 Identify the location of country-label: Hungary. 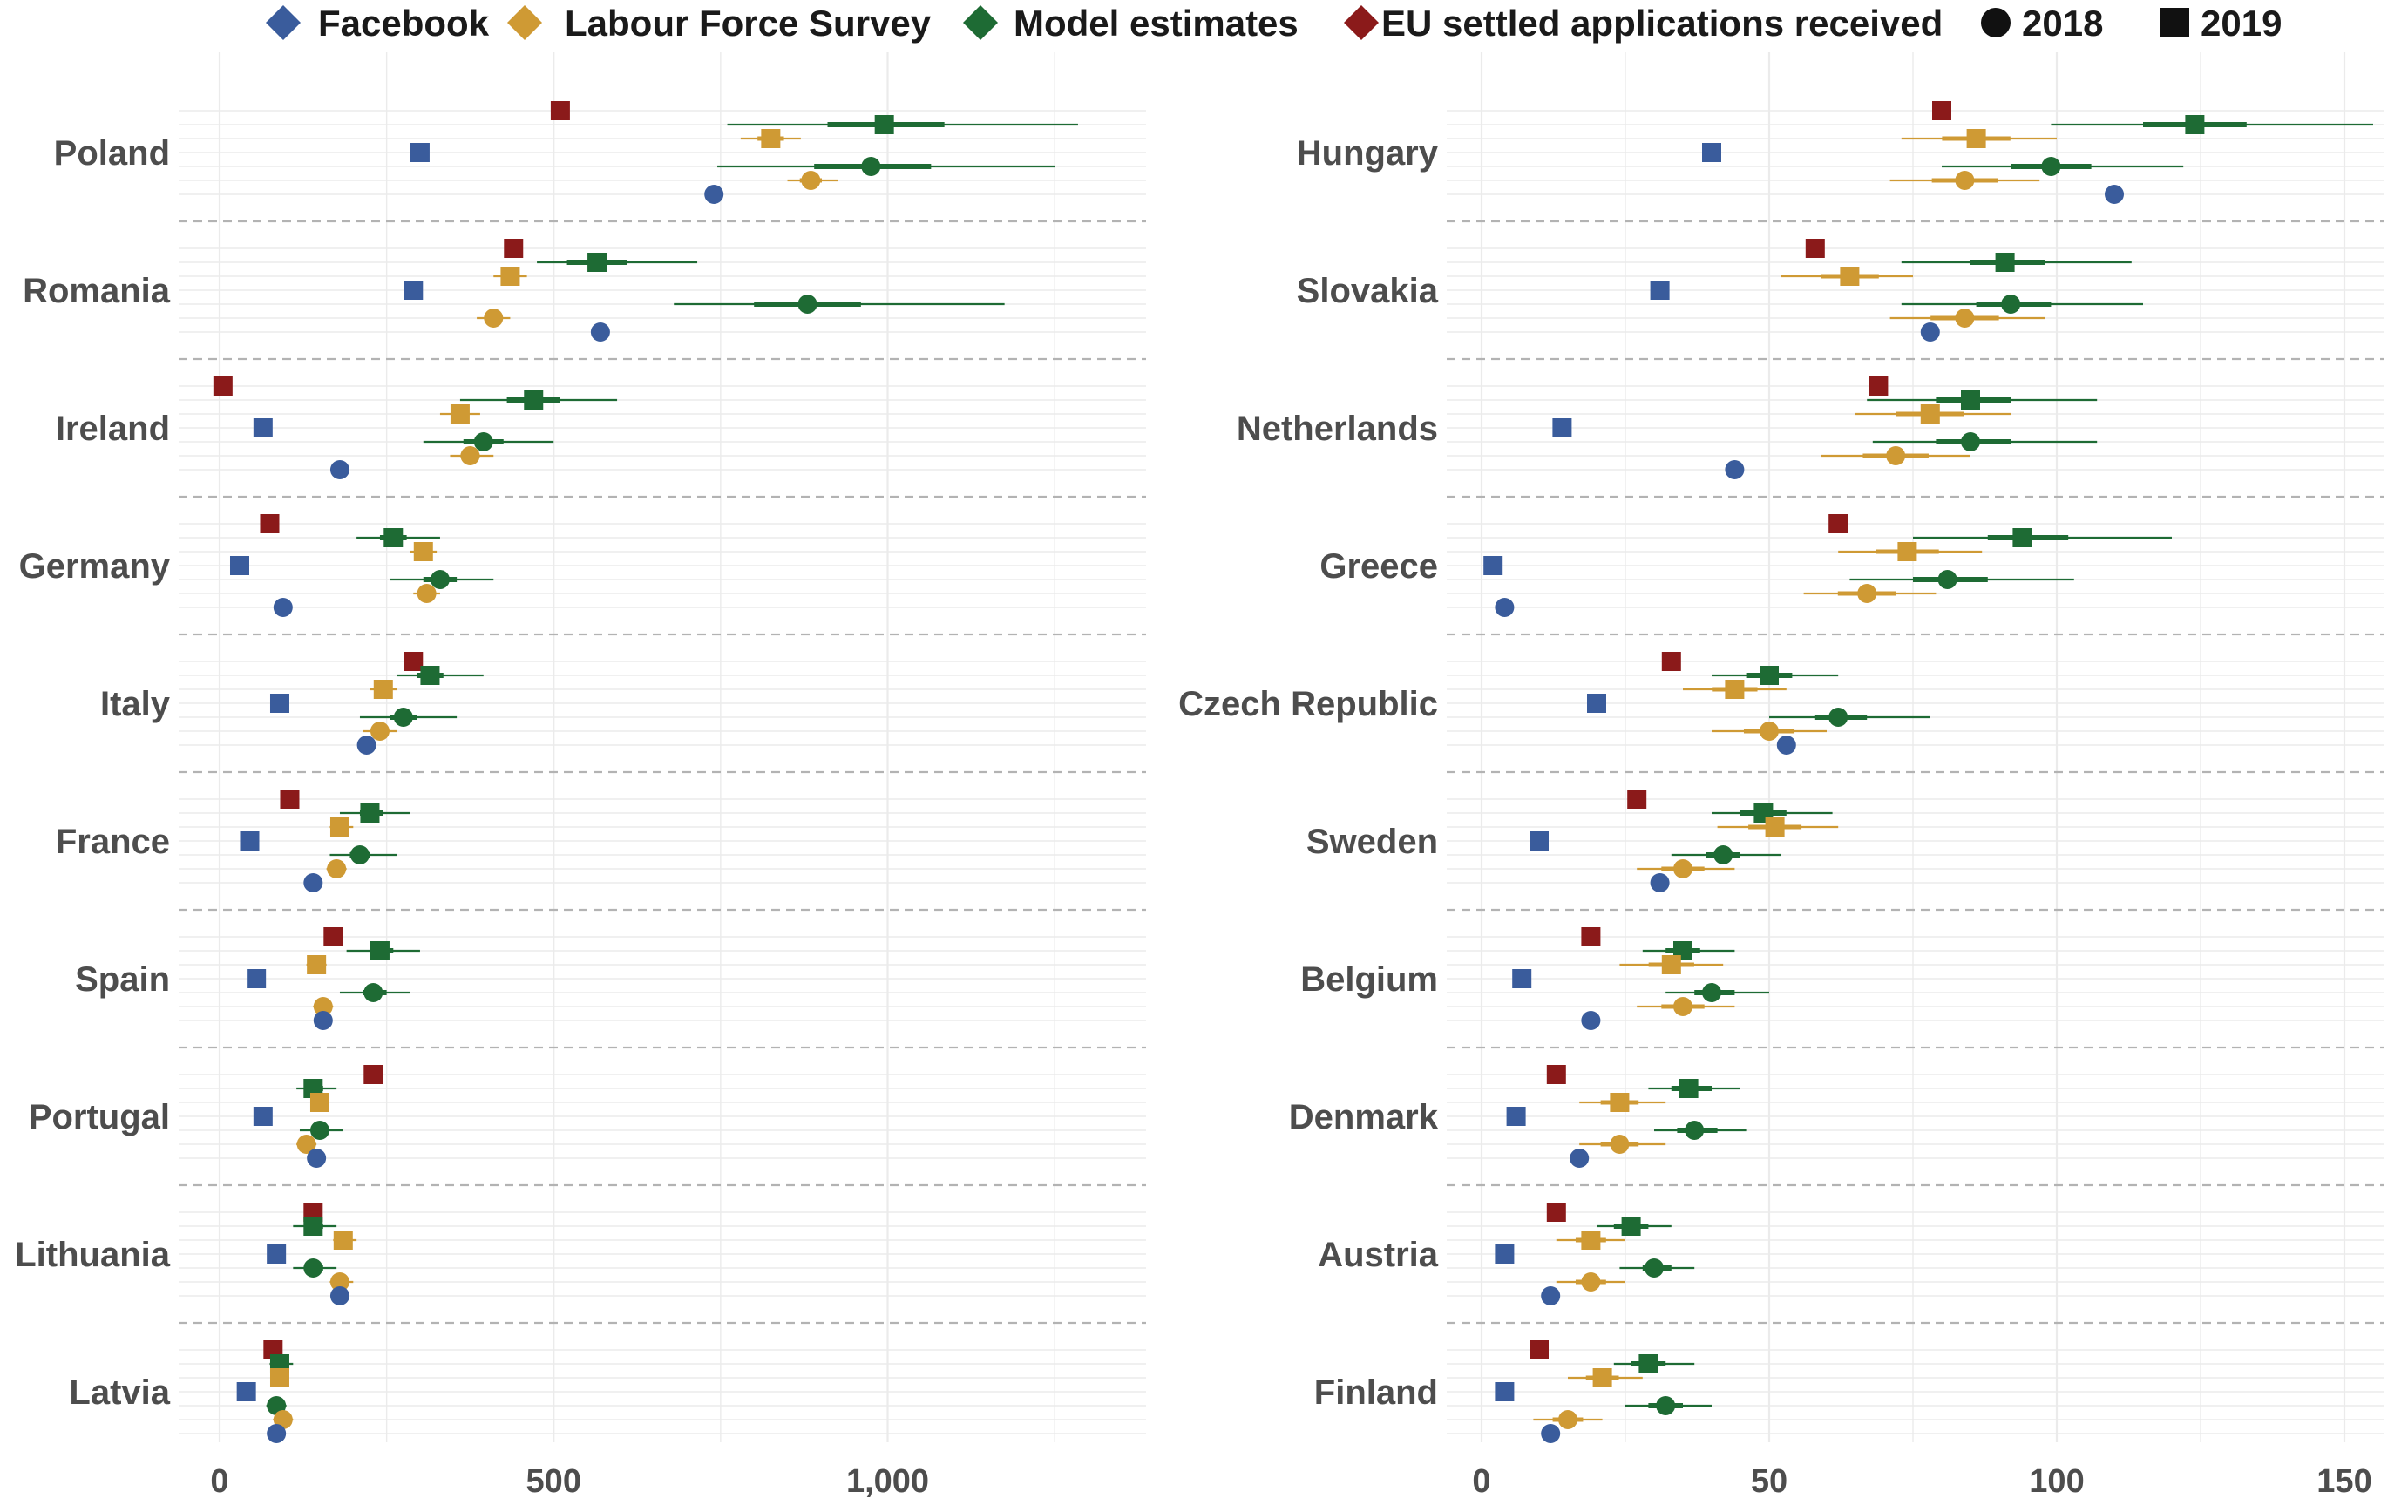
(1368, 153).